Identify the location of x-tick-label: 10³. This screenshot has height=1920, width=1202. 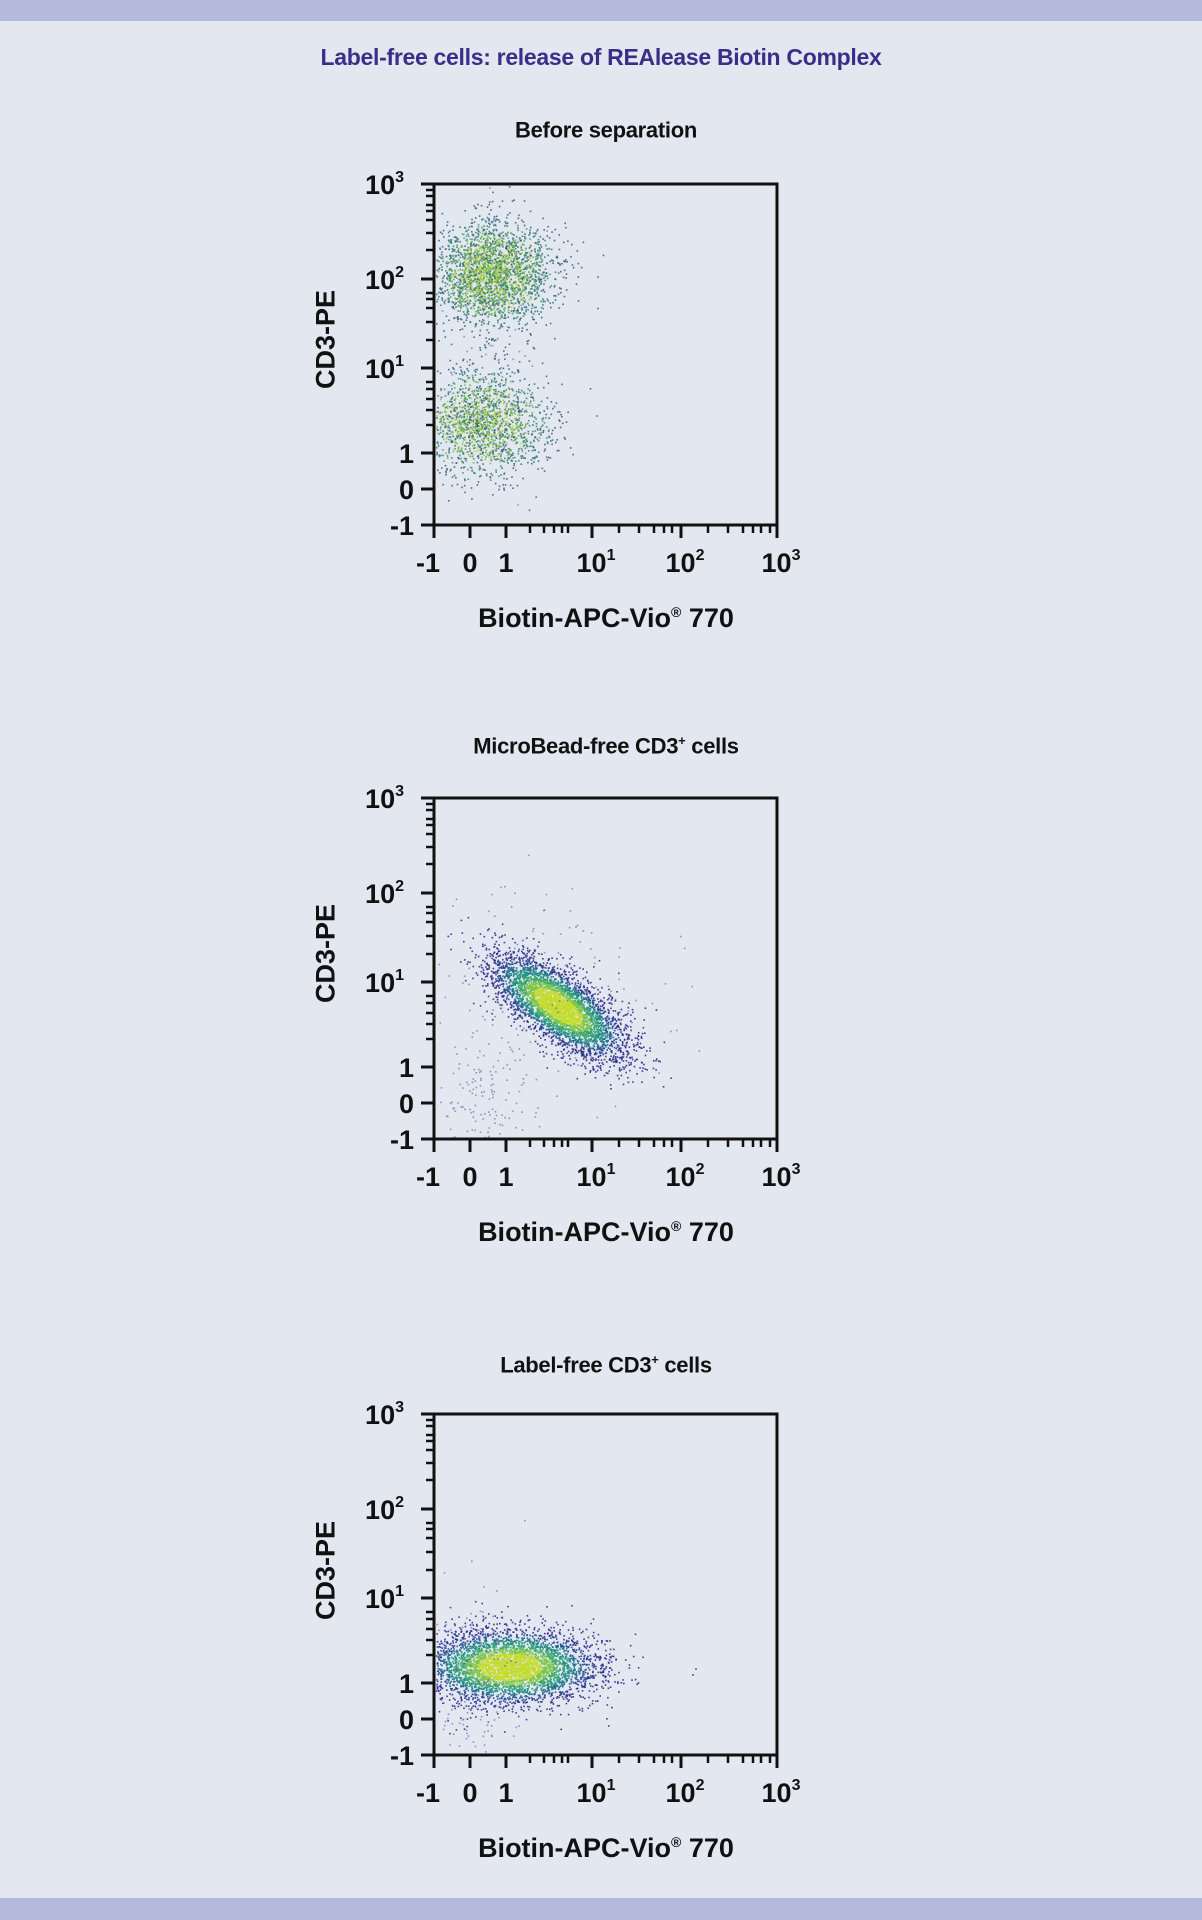
(781, 1792).